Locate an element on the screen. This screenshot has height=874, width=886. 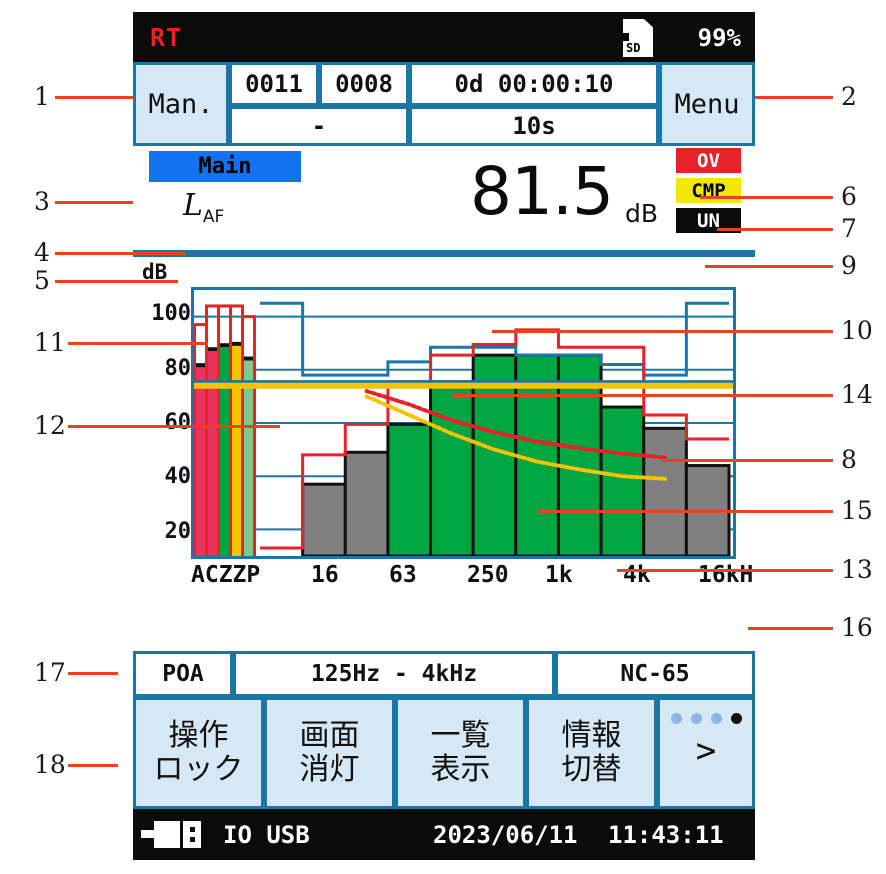
soft-key-row: 操作 ロック 画面 消灯 一覧 表示 情報 切替 > is located at coordinates (444, 753).